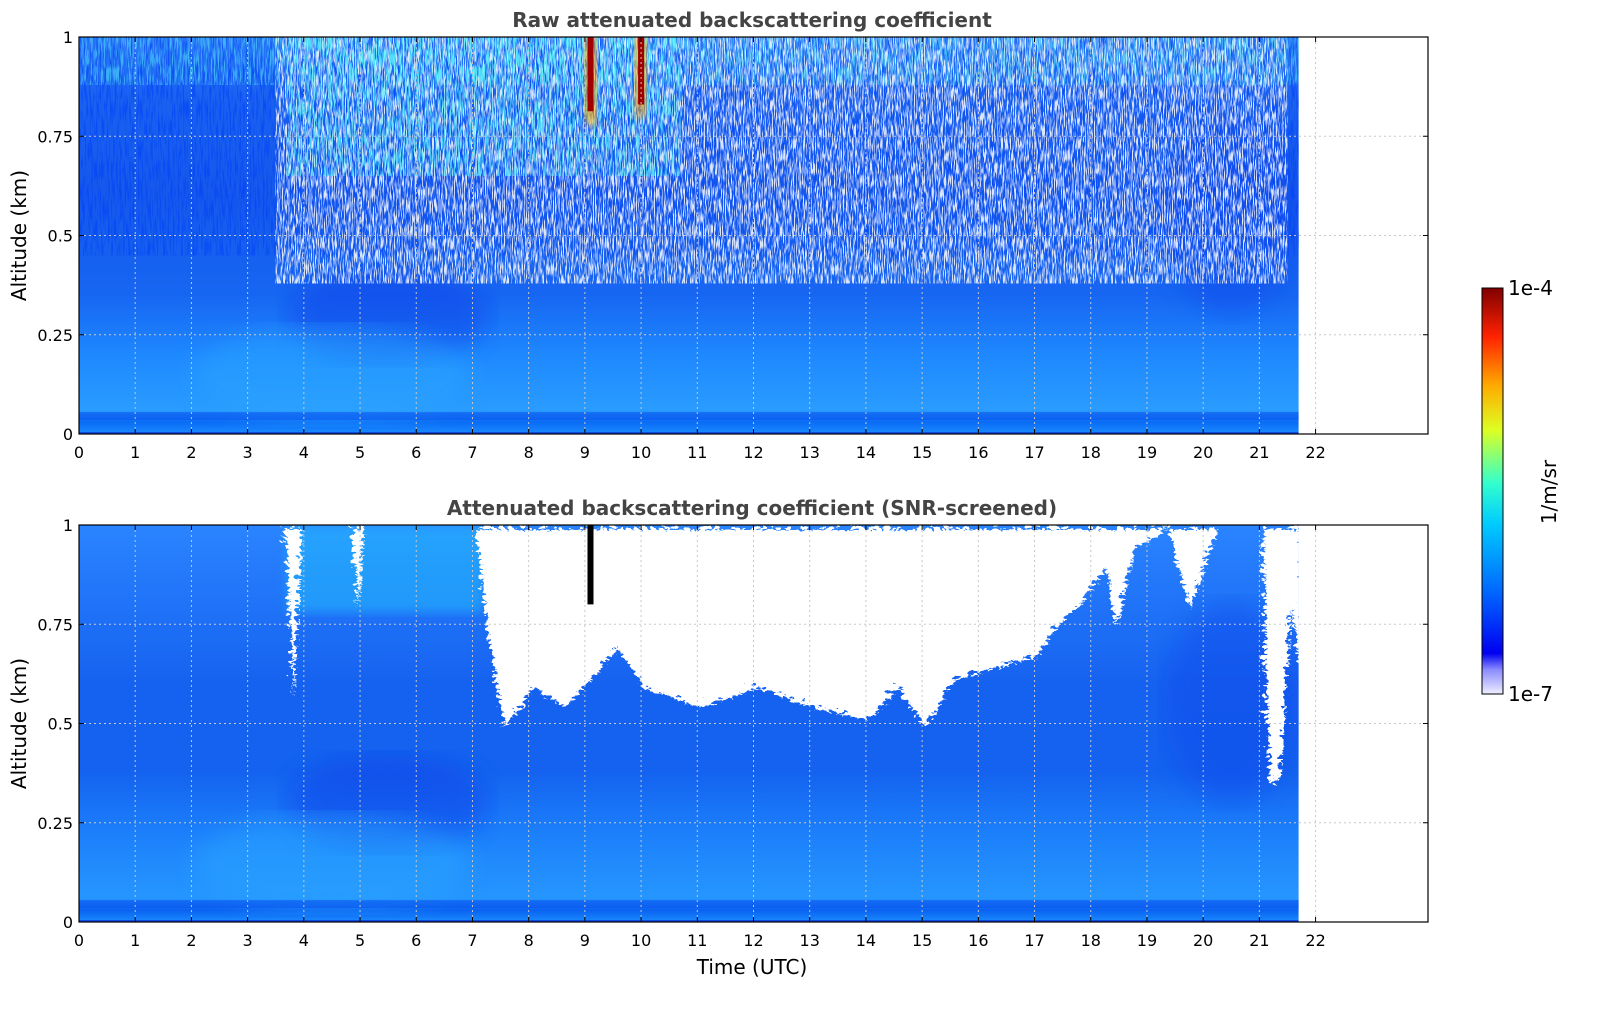  Describe the element at coordinates (1530, 288) in the screenshot. I see `colorbar-max-label: 1e-4` at that location.